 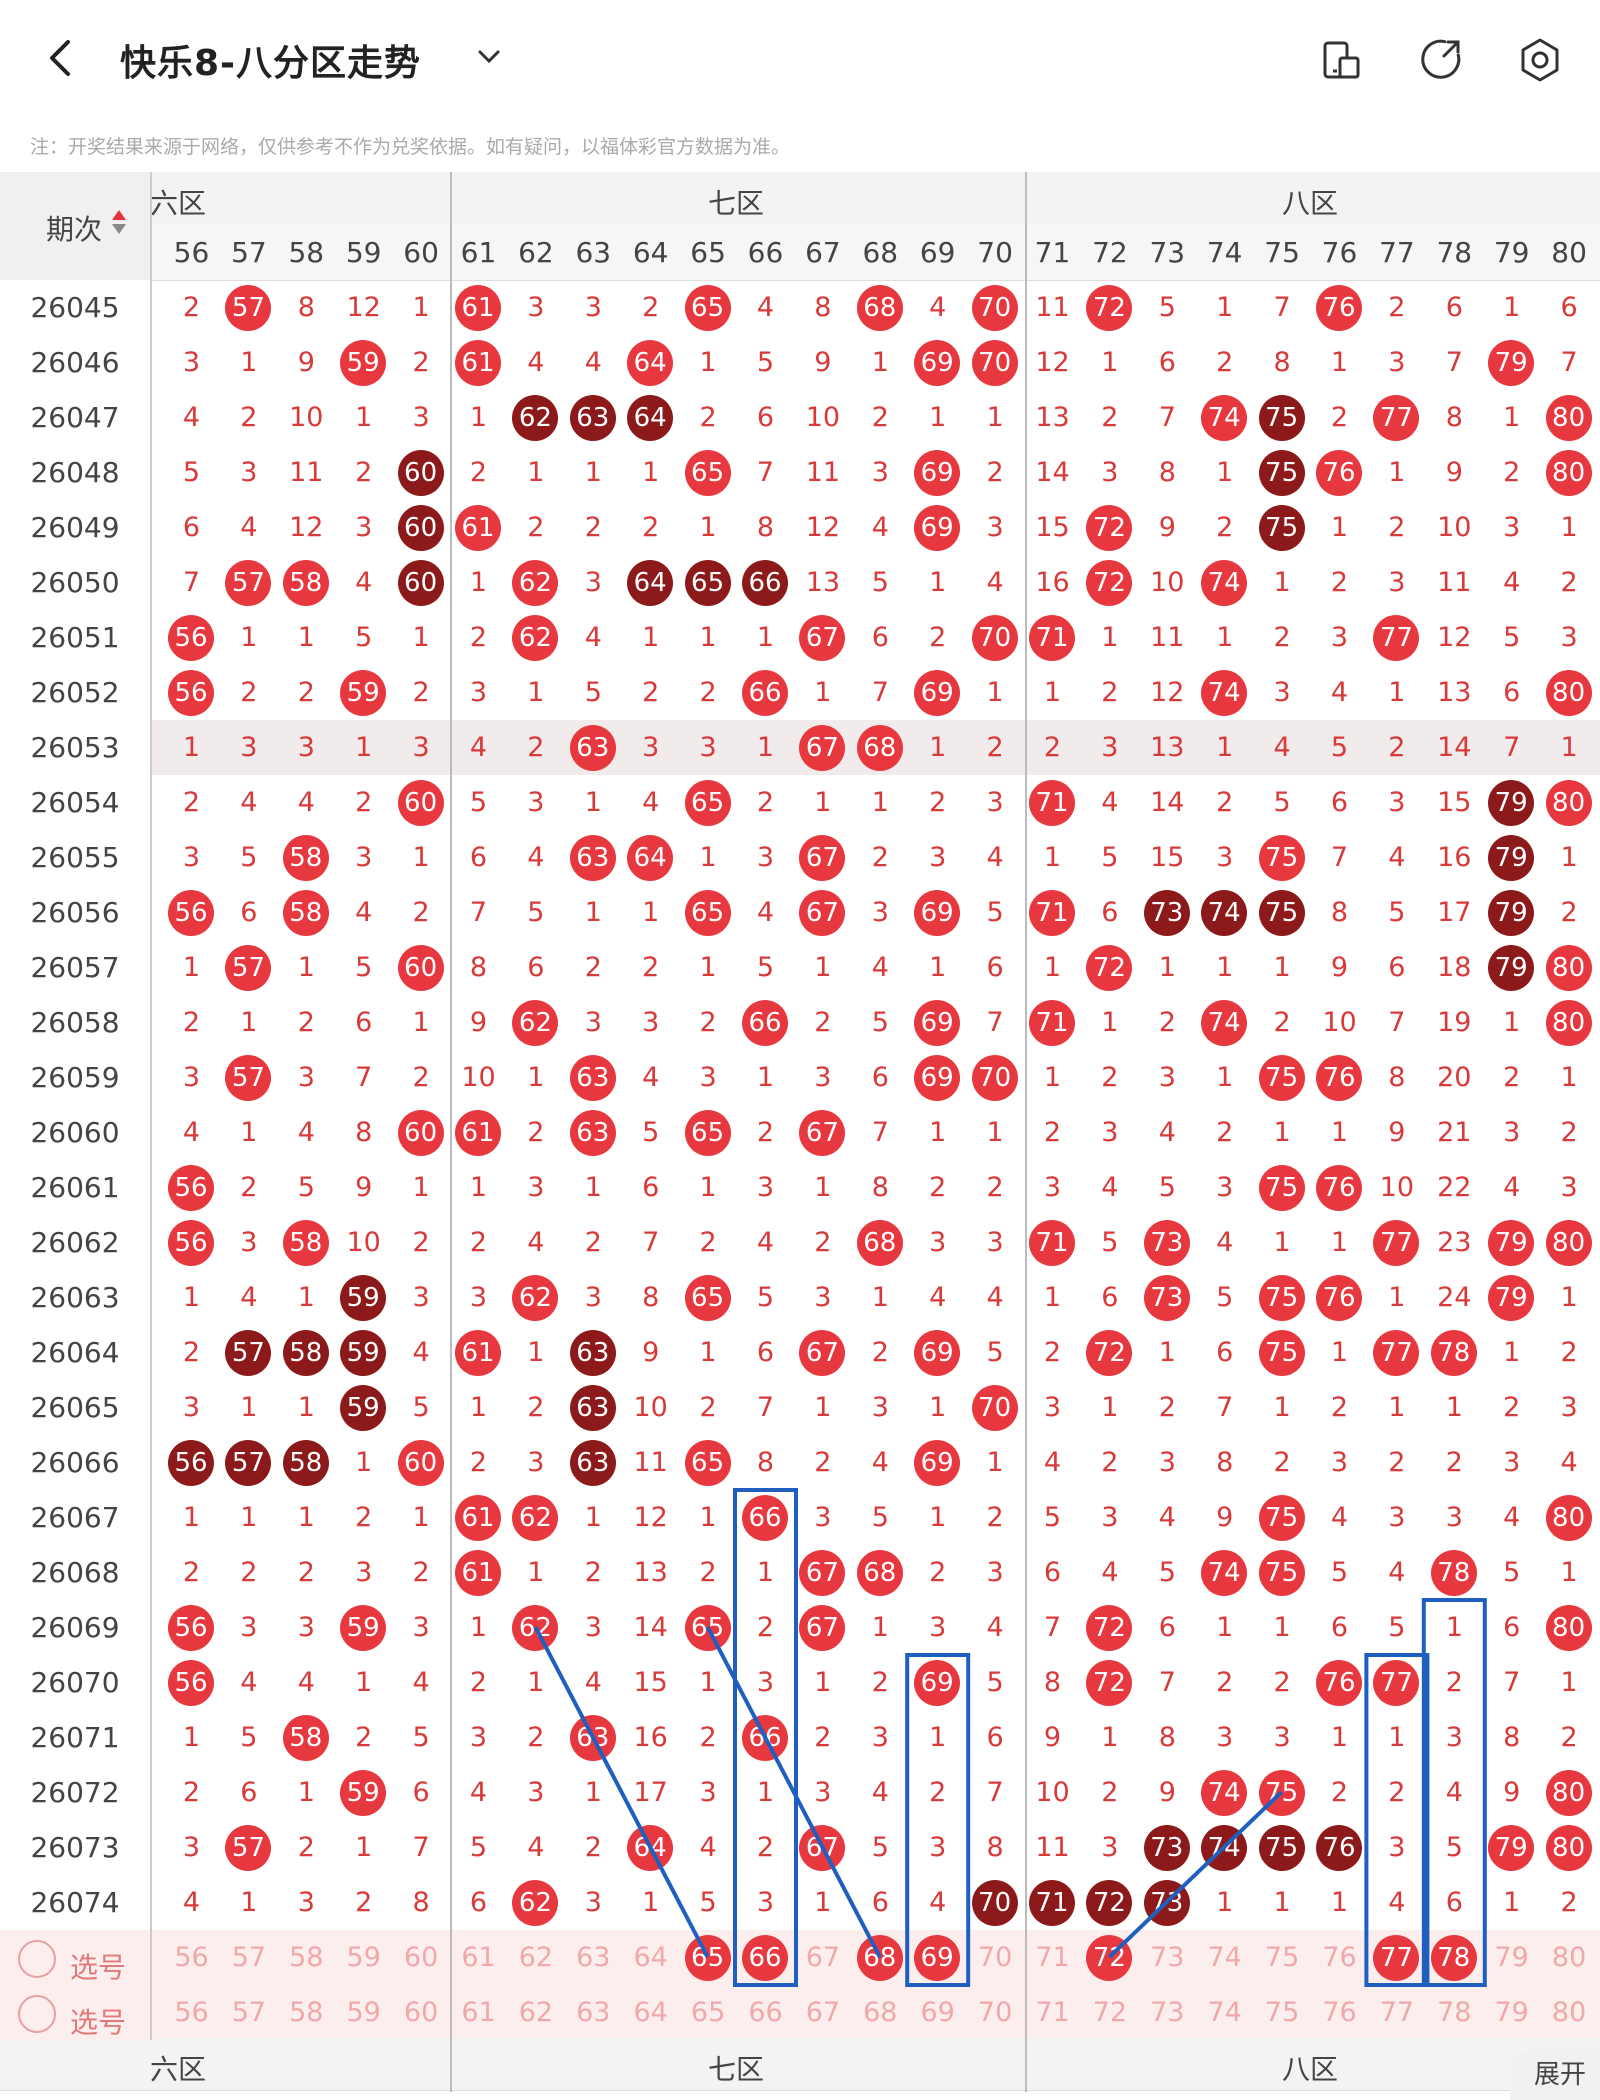 I want to click on selected-number: 72, so click(x=1109, y=1957).